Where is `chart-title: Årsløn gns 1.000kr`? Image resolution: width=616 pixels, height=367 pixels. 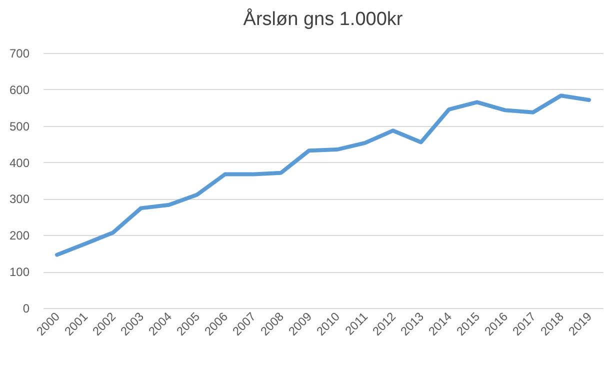 chart-title: Årsløn gns 1.000kr is located at coordinates (323, 19).